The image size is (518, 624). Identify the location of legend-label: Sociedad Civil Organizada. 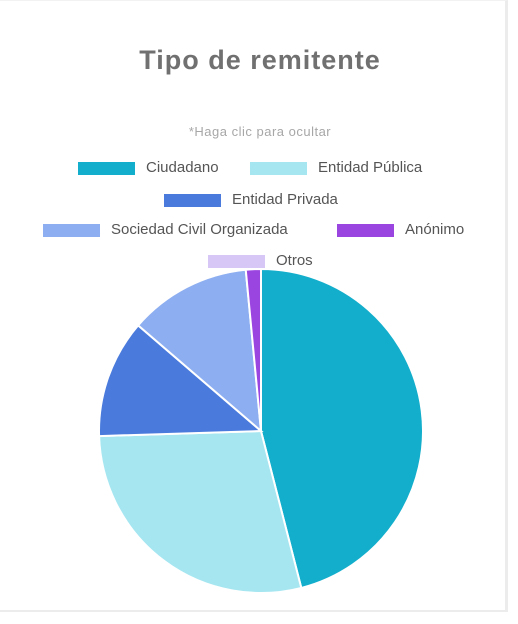
(199, 229).